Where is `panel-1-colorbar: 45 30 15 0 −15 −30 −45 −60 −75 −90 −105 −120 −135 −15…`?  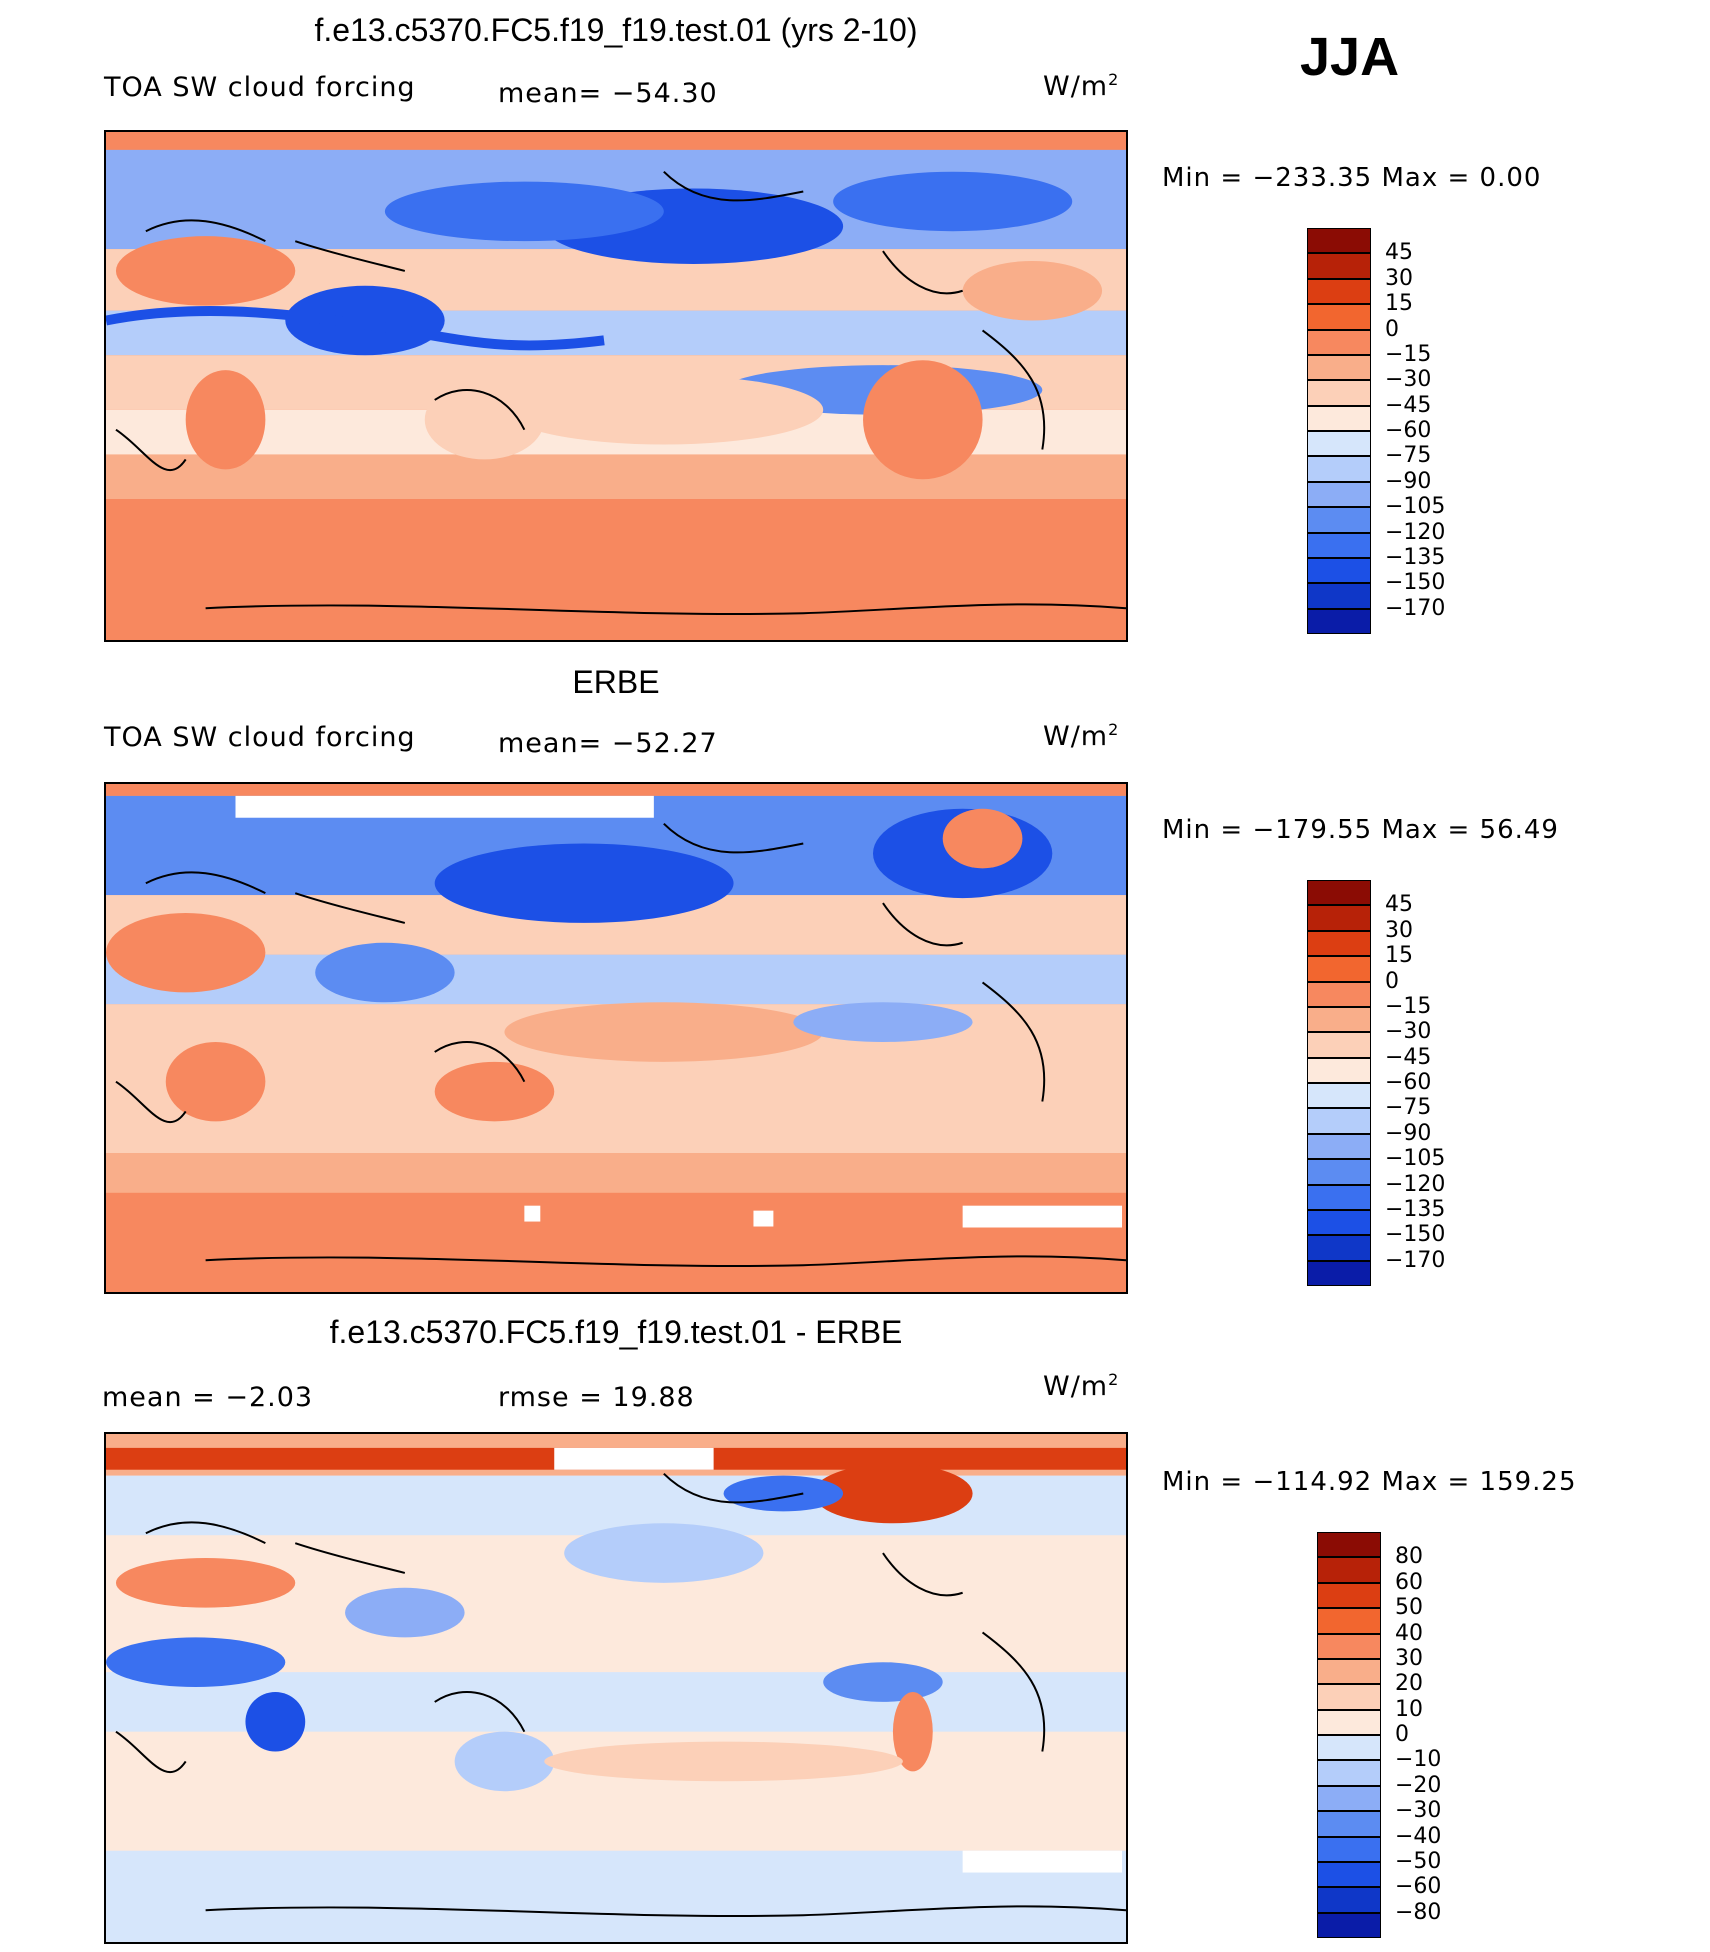
panel-1-colorbar: 45 30 15 0 −15 −30 −45 −60 −75 −90 −105 −120 −135 −15… is located at coordinates (1376, 431).